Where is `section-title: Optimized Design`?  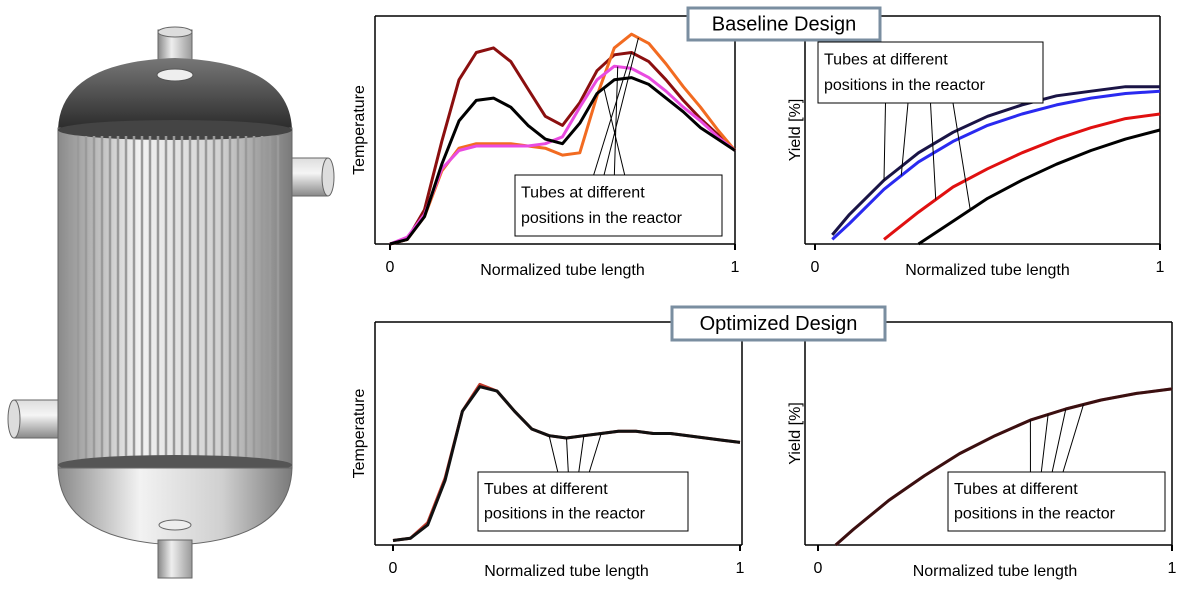
section-title: Optimized Design is located at coordinates (779, 324).